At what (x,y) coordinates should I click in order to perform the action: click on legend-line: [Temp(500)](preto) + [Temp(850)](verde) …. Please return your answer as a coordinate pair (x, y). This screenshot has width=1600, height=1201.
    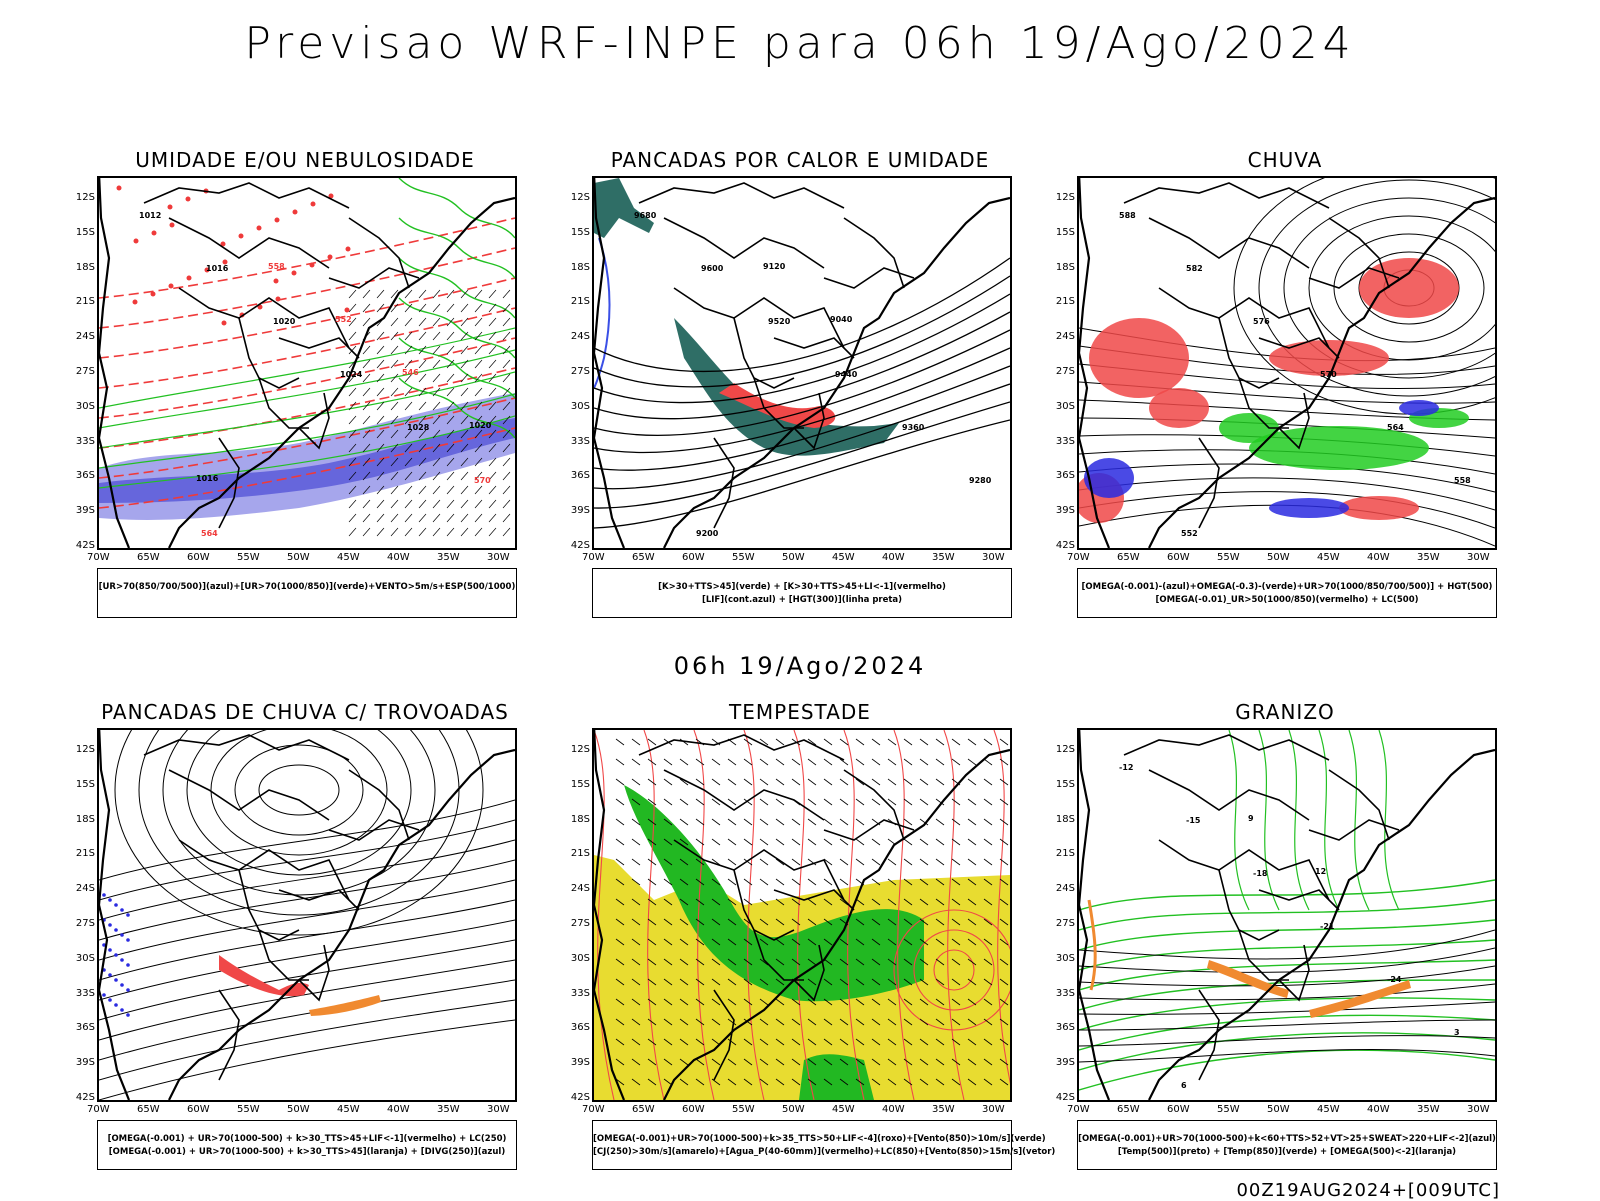
    Looking at the image, I should click on (1287, 1152).